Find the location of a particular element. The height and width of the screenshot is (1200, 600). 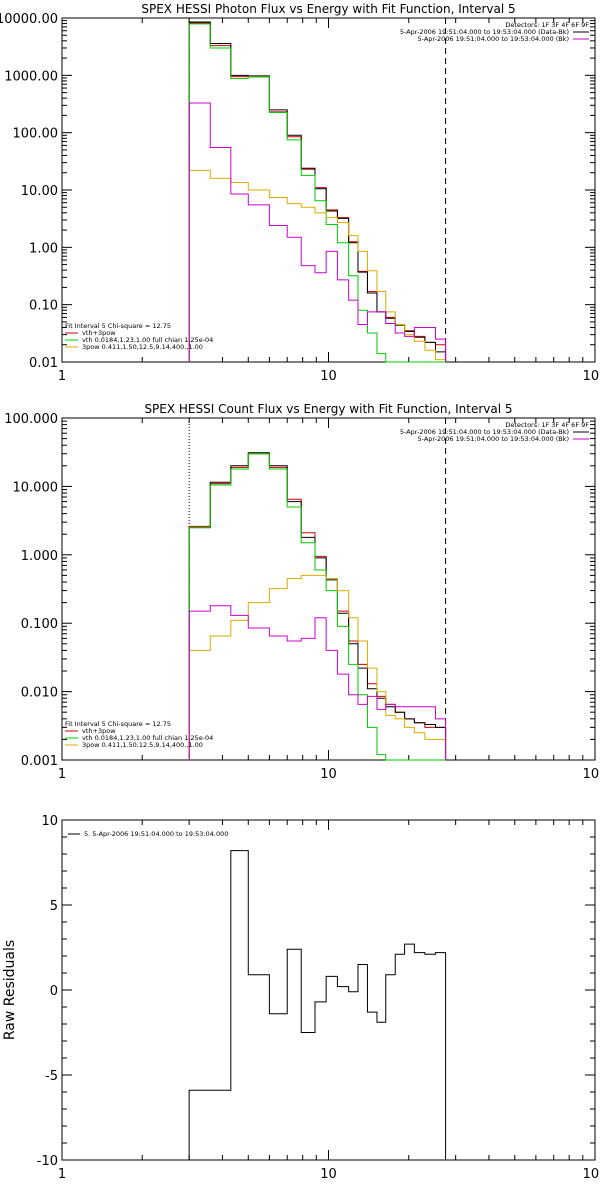

y-tick-label: 1.00 is located at coordinates (43, 248).